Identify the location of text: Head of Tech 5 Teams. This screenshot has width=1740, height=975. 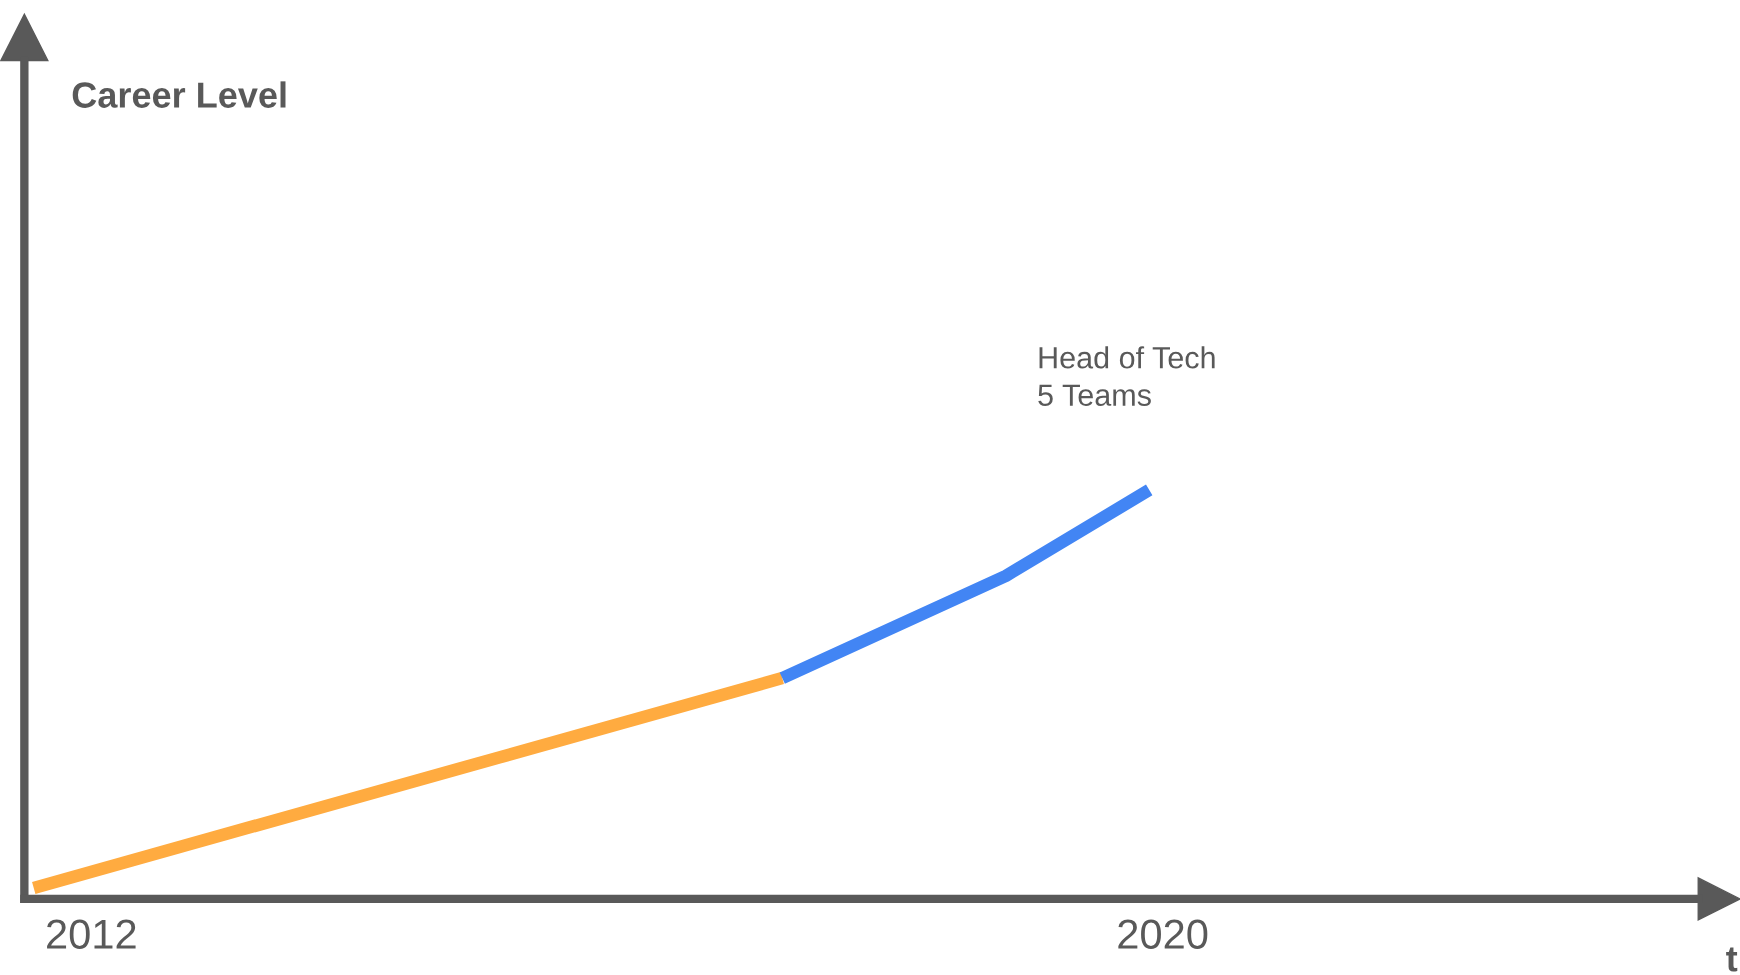
(1126, 376).